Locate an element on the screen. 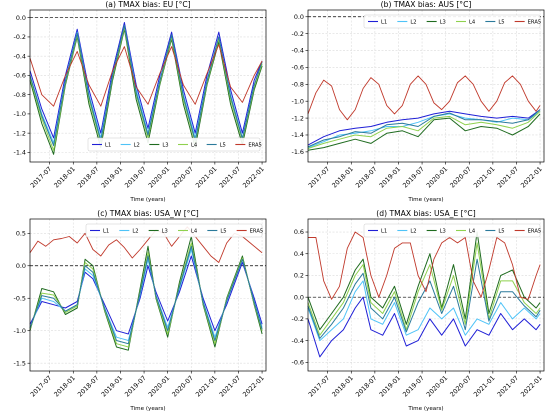 The image size is (550, 414). y-tick-label: 0.4 is located at coordinates (299, 254).